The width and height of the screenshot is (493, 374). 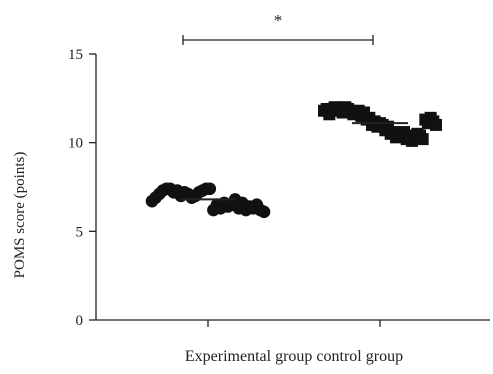 What do you see at coordinates (82, 188) in the screenshot?
I see `y-axis: 0 5 10 15` at bounding box center [82, 188].